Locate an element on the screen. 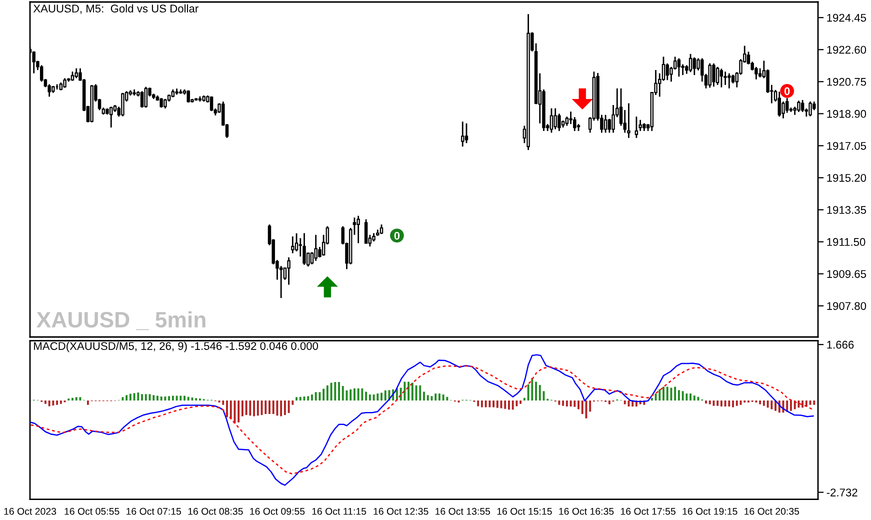  y-tick-label: 1913.35 is located at coordinates (846, 210).